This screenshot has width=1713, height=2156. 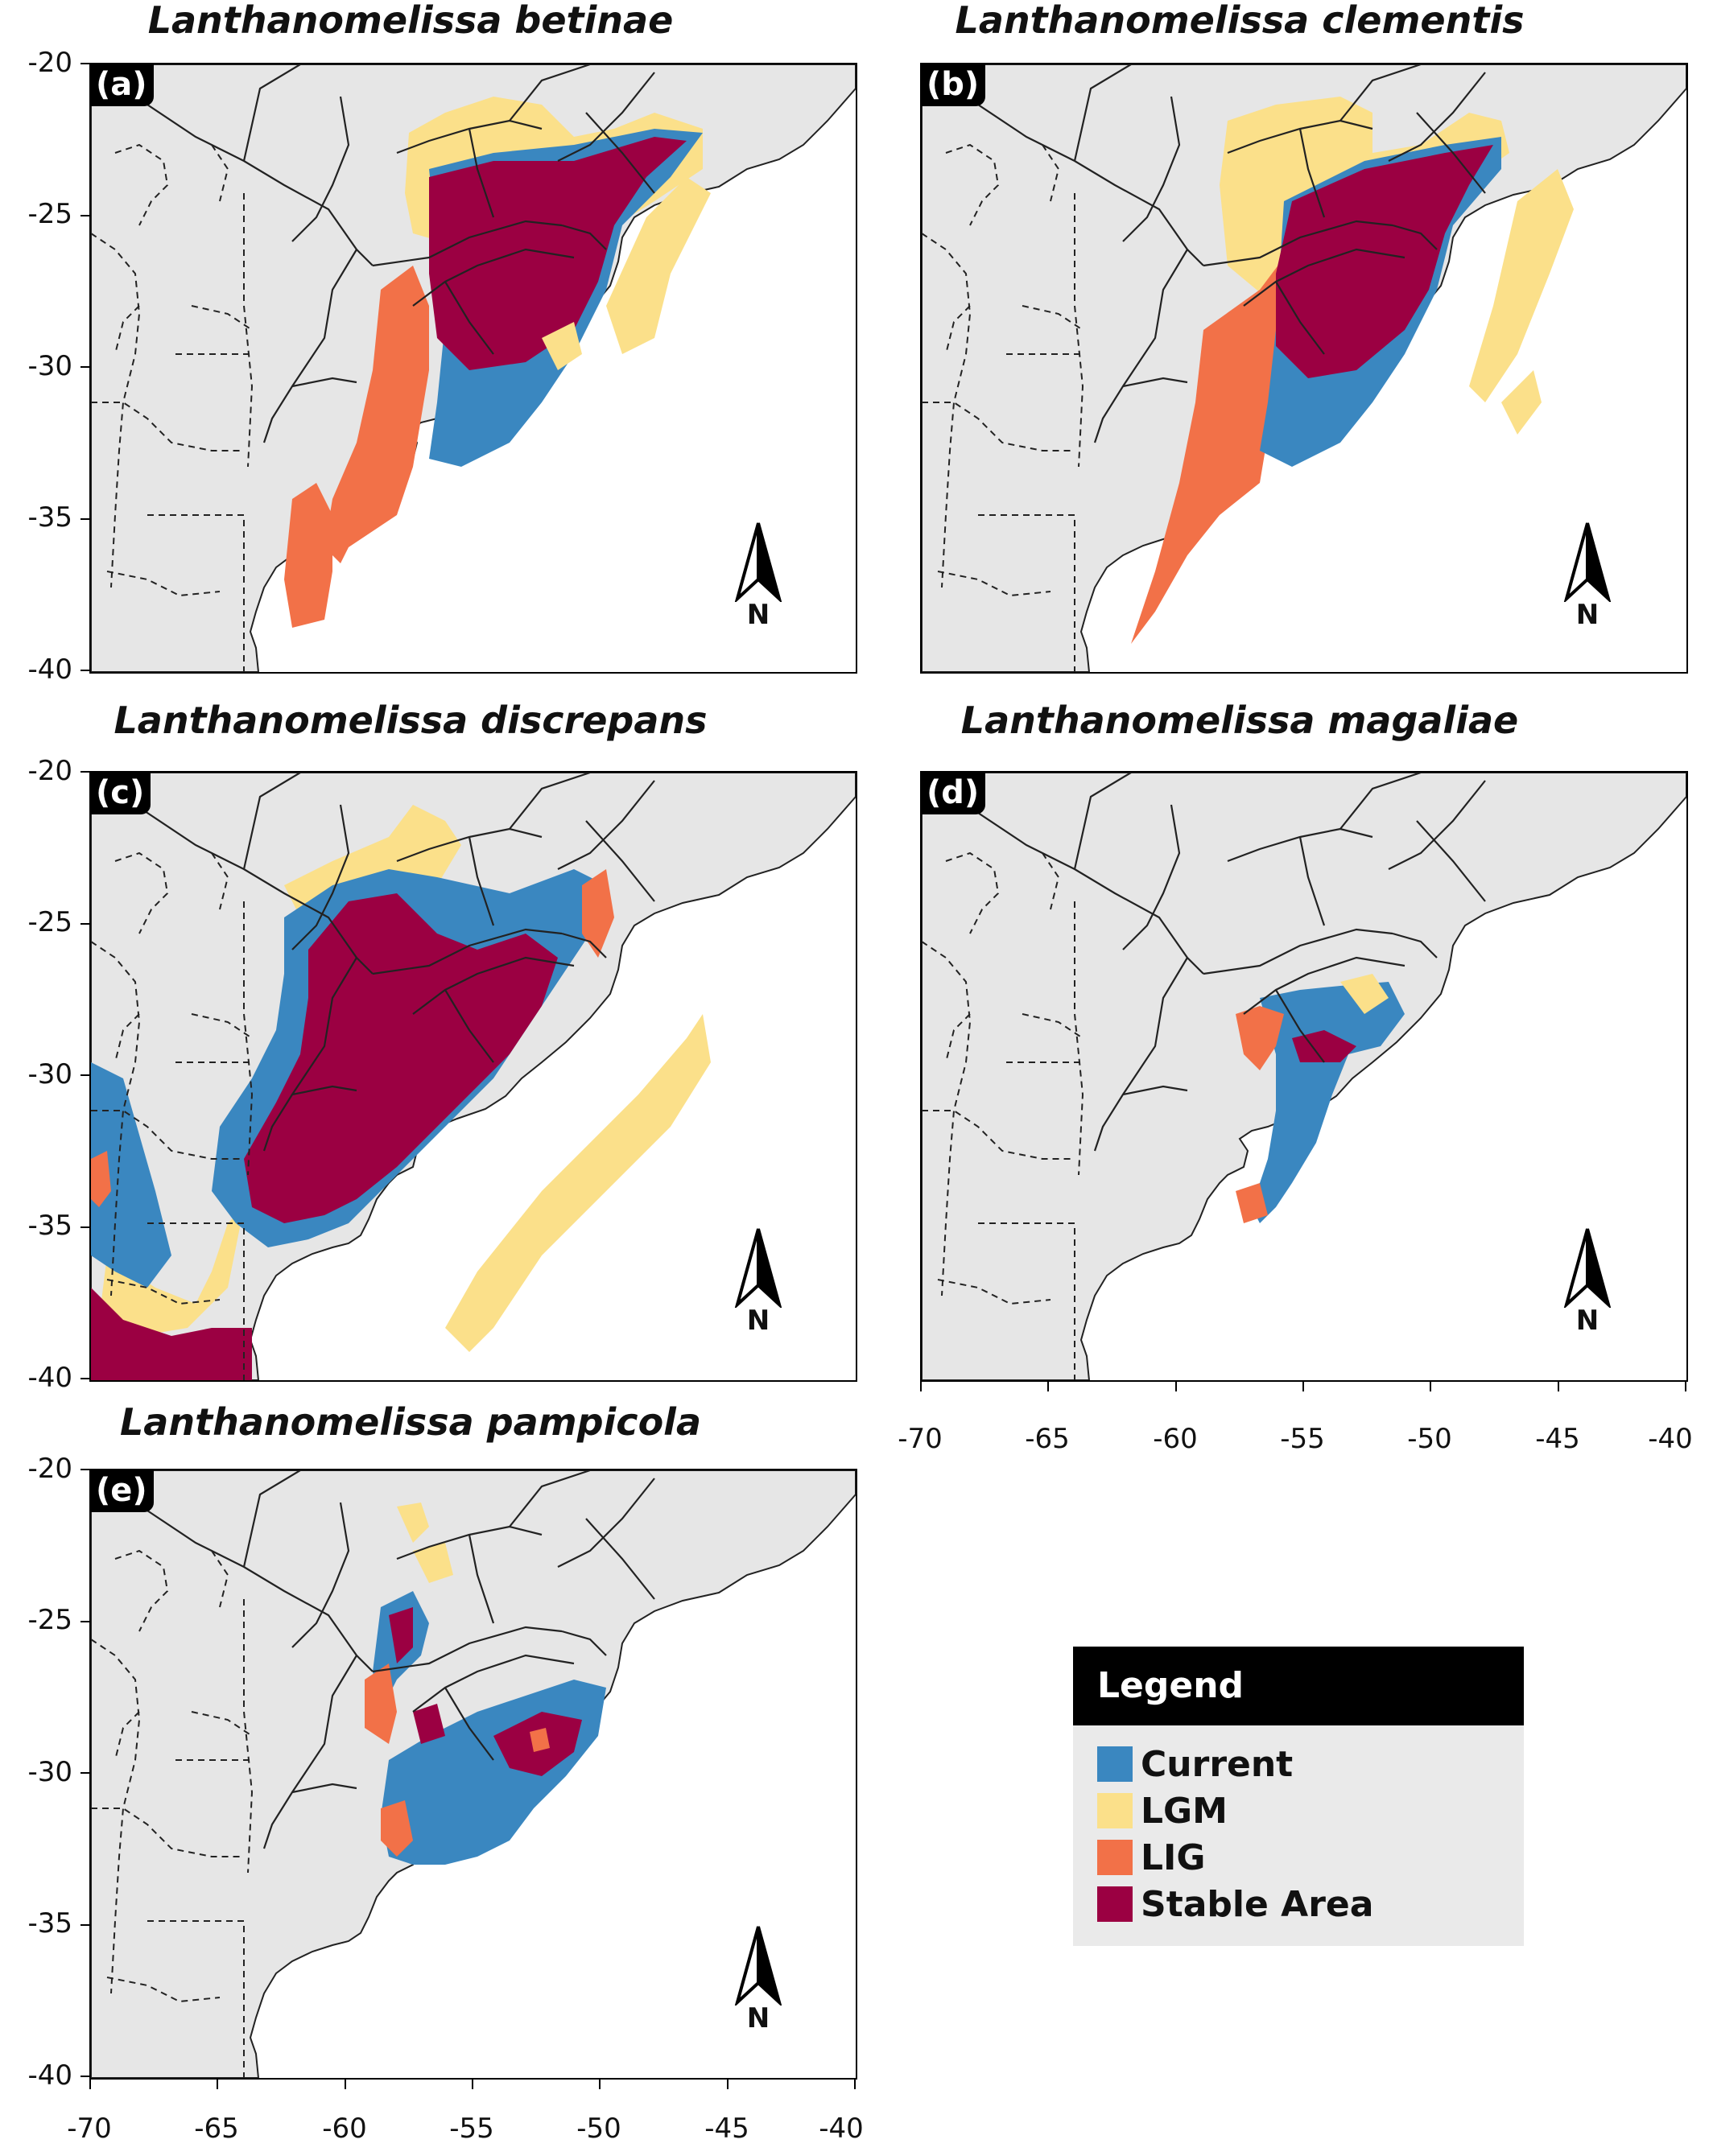 I want to click on title-panel-a: Lanthanomelissa betinae, so click(x=410, y=21).